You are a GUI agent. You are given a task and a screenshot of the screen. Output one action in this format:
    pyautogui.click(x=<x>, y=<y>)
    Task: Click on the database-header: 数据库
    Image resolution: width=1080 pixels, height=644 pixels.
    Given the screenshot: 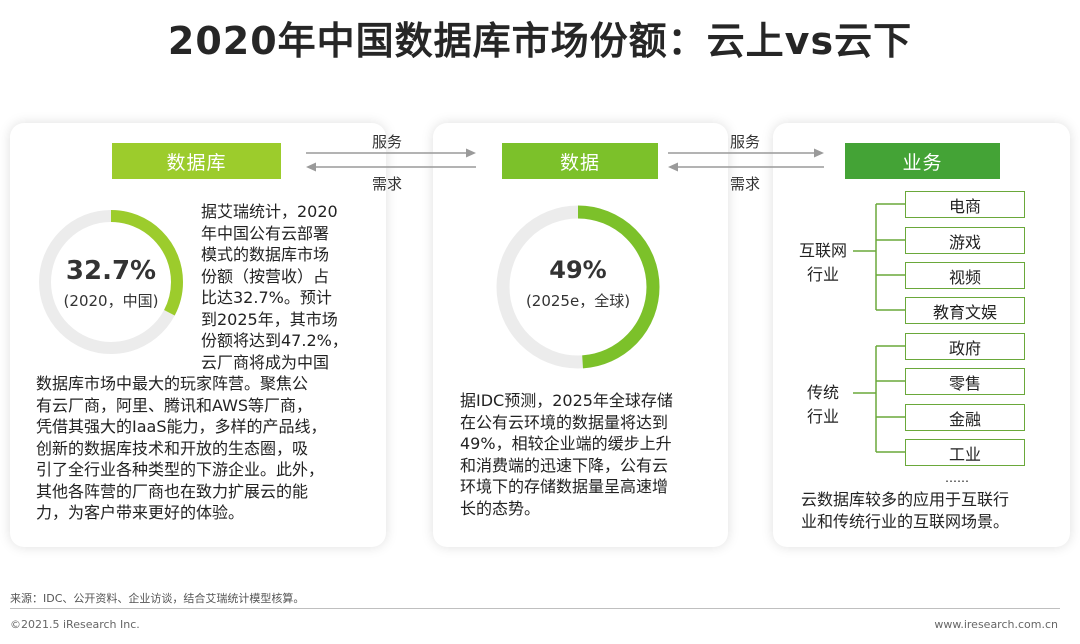 What is the action you would take?
    pyautogui.click(x=196, y=161)
    